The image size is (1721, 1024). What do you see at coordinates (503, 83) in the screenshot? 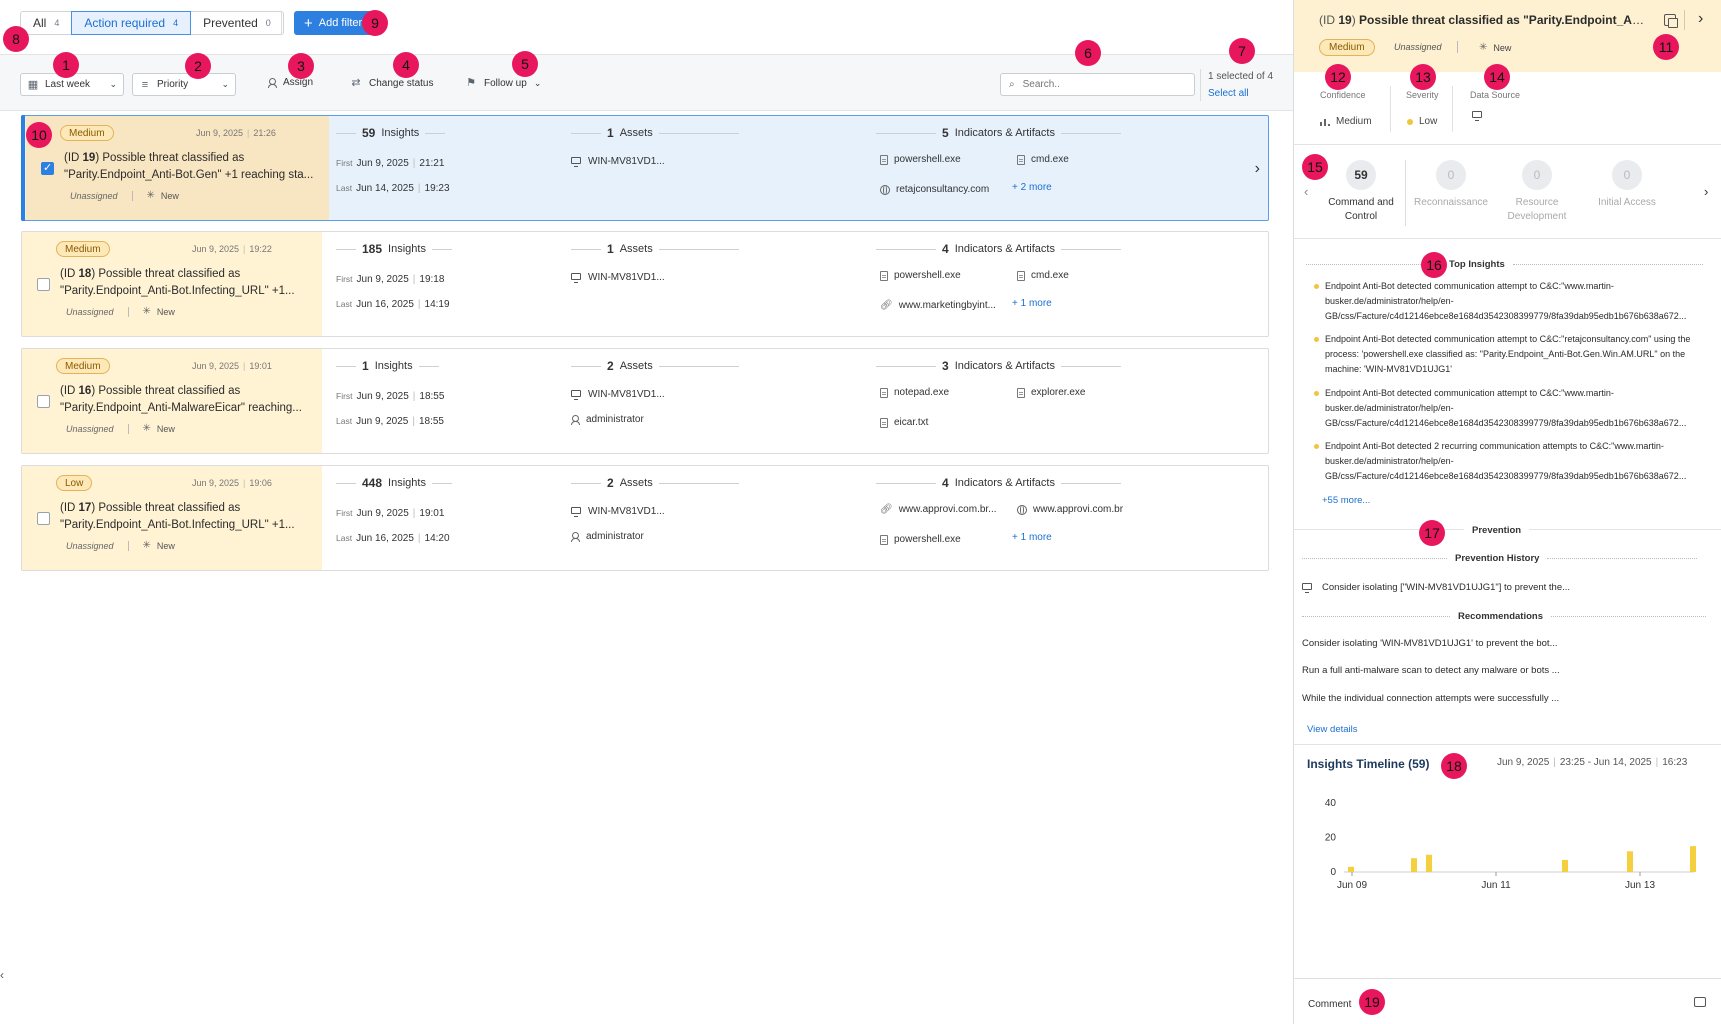
I see `follow-up-button: ⚑ Follow up ⌄` at bounding box center [503, 83].